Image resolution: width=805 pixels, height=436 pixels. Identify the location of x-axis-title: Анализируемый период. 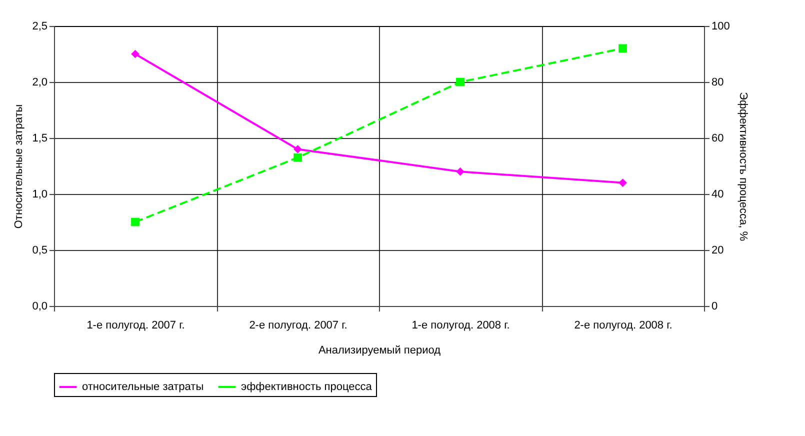
(380, 350).